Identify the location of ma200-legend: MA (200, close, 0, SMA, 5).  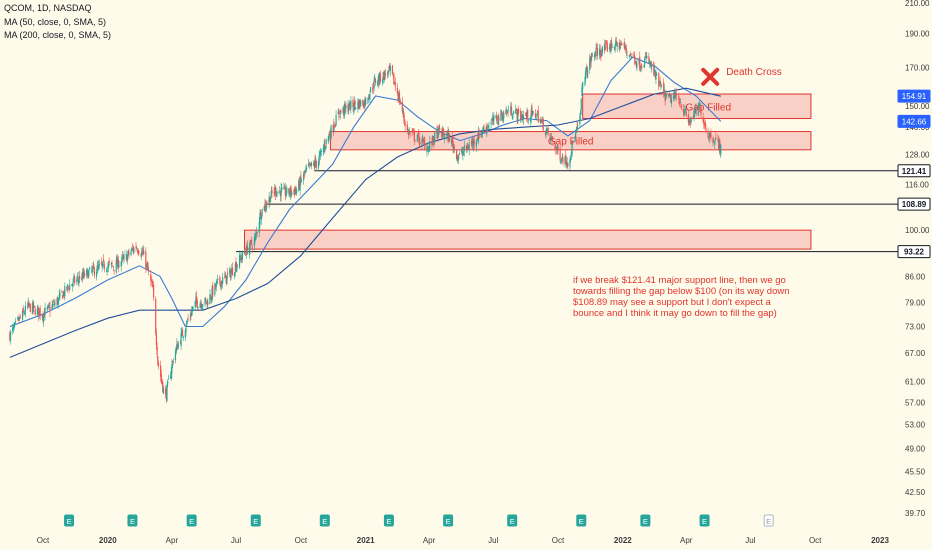
(58, 35).